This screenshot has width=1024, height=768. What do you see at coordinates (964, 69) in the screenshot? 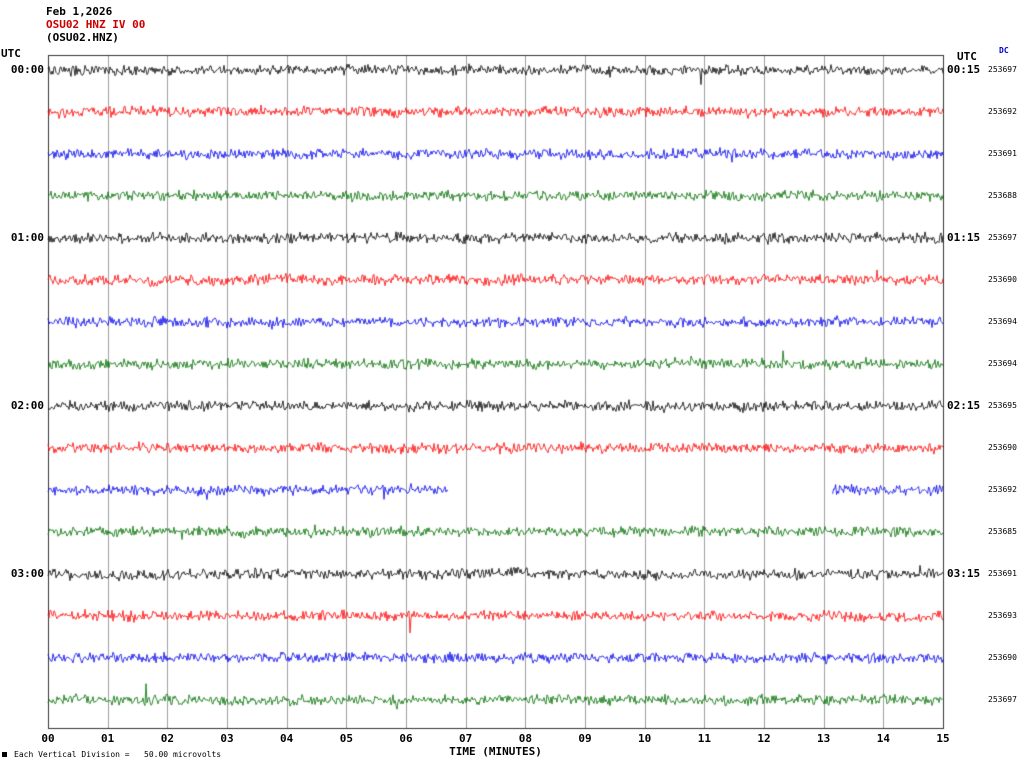
I see `trace-utc-right-label: 00:15` at bounding box center [964, 69].